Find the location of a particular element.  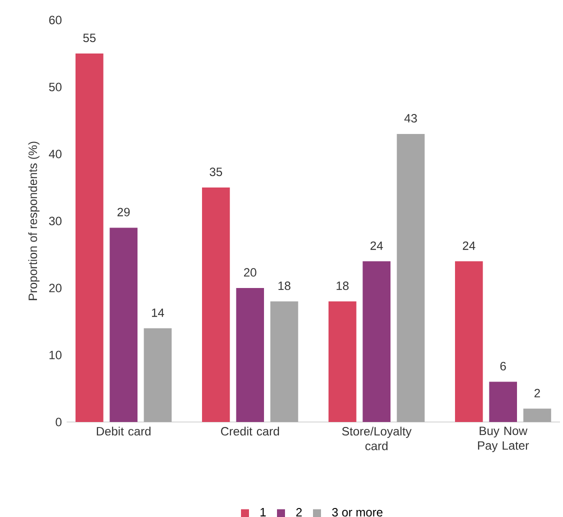

y-tick-label: 60 is located at coordinates (55, 20).